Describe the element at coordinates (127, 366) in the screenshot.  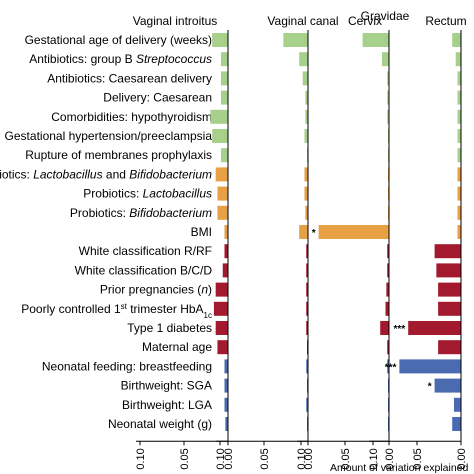
I see `category-label: Neonatal feeding: breastfeeding` at that location.